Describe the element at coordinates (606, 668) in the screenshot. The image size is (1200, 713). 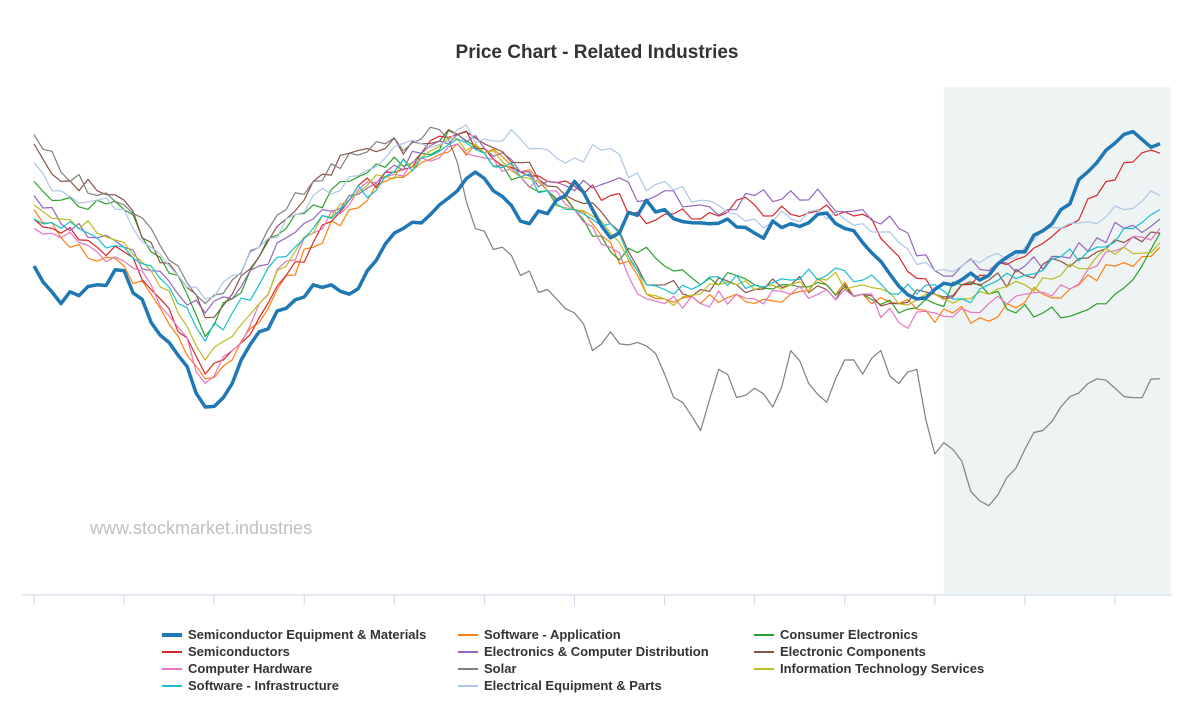
I see `legend-item: Solar` at that location.